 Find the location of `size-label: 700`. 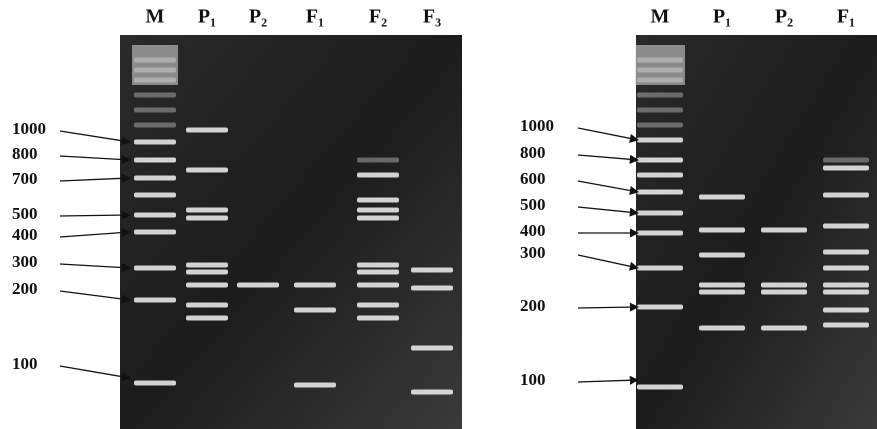

size-label: 700 is located at coordinates (25, 178).